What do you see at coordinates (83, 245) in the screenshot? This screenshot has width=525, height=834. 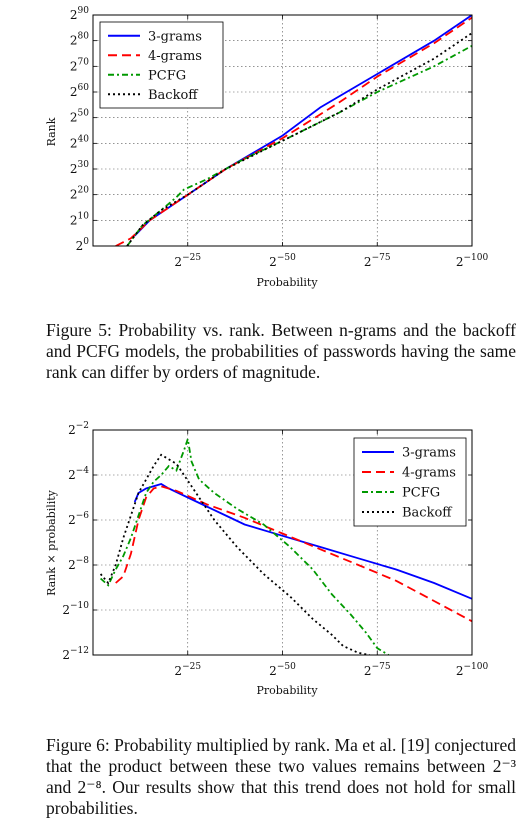 I see `y-tick-label: 20` at bounding box center [83, 245].